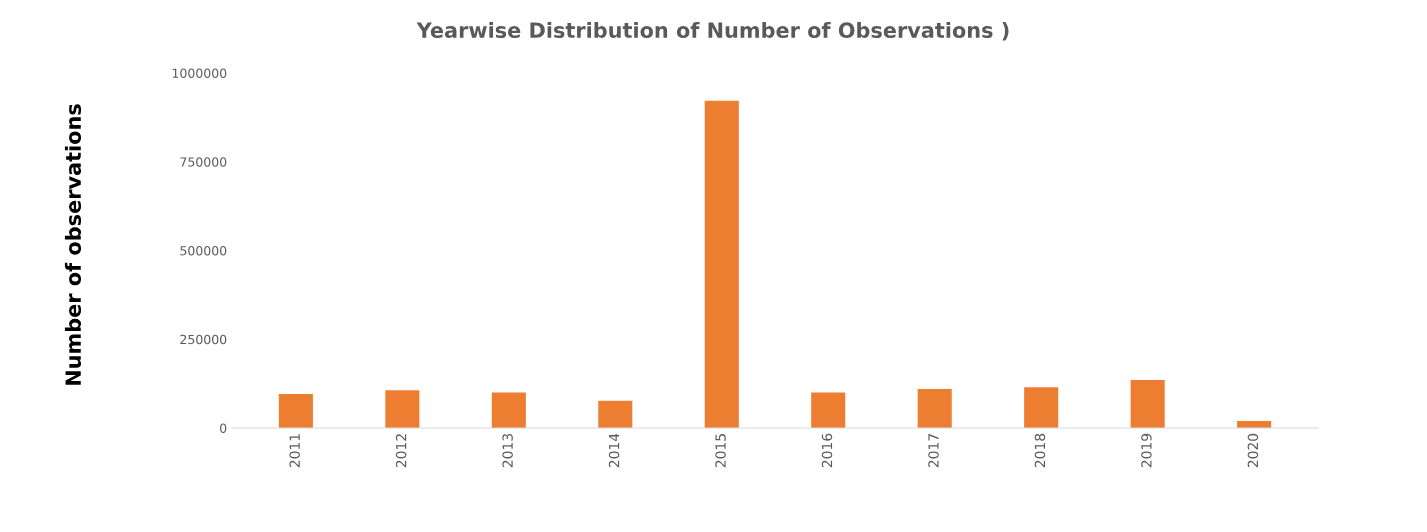 Image resolution: width=1427 pixels, height=532 pixels. What do you see at coordinates (1146, 450) in the screenshot?
I see `x-tick-label: 2019` at bounding box center [1146, 450].